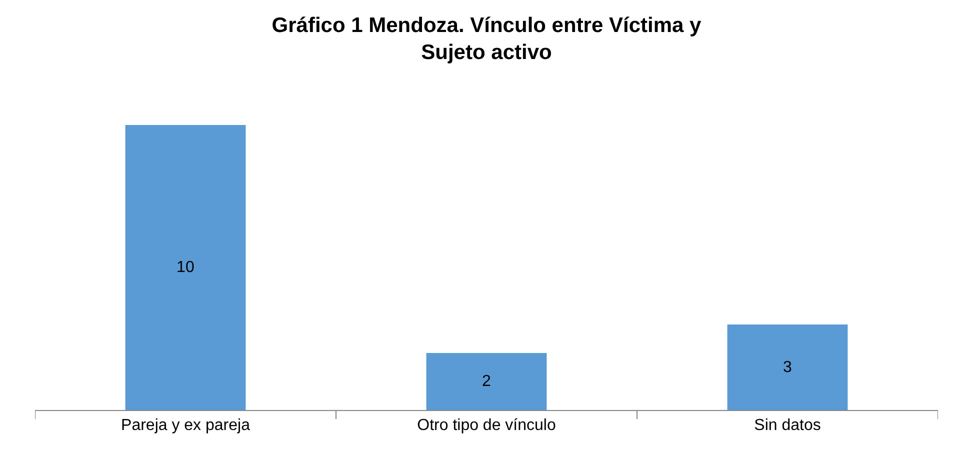 The width and height of the screenshot is (973, 455). I want to click on x-tick-label: Pareja y ex pareja, so click(185, 425).